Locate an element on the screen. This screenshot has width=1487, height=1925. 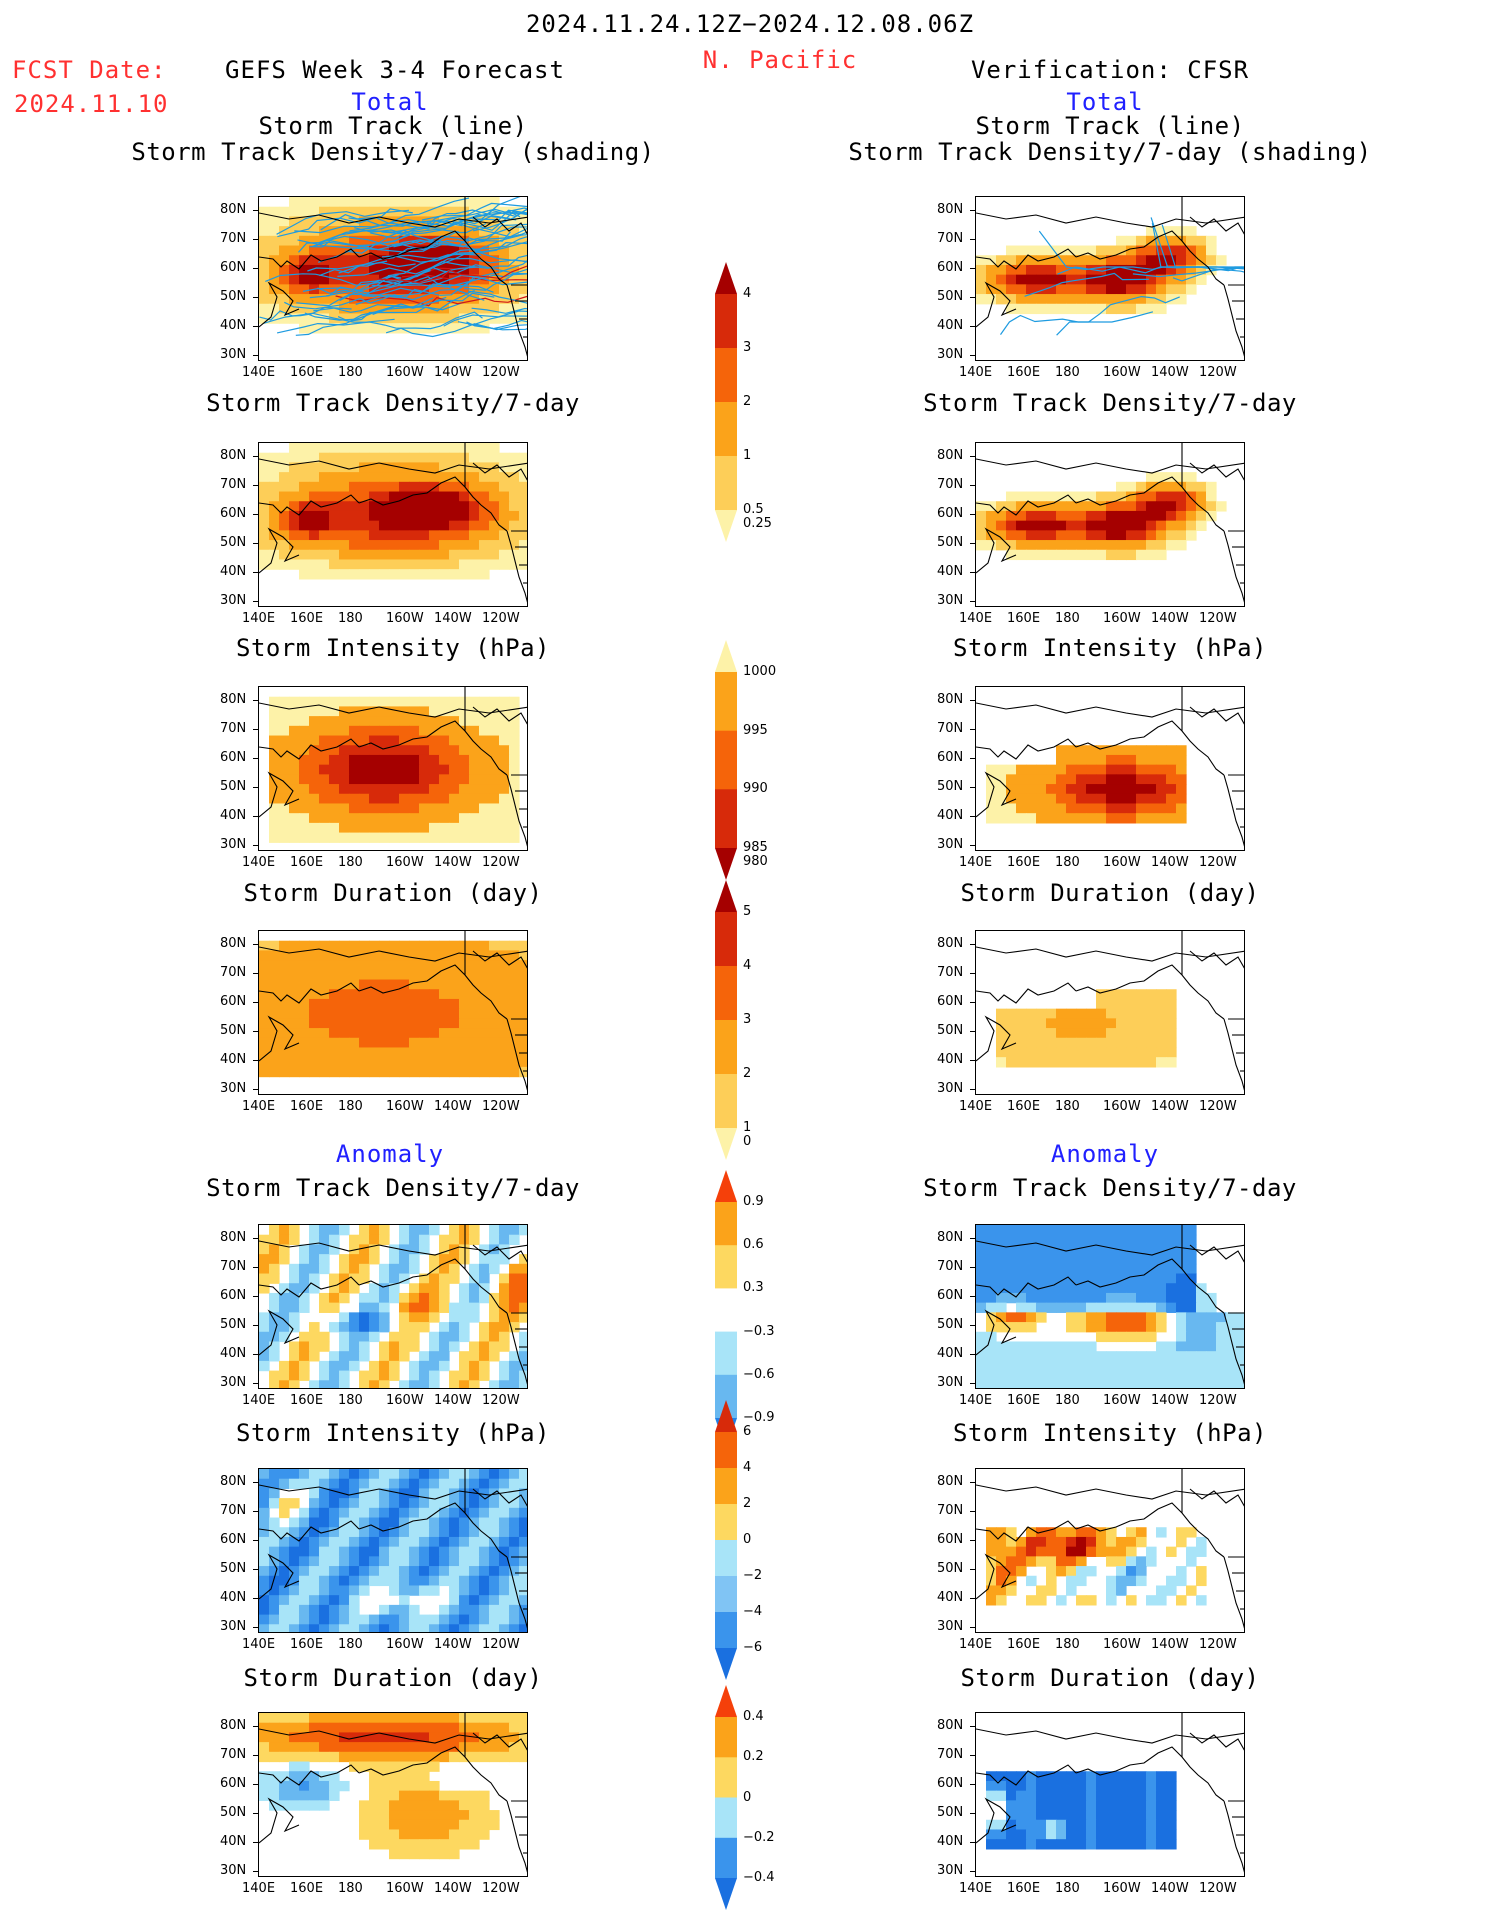
x-tick-label: 140E is located at coordinates (976, 1644).